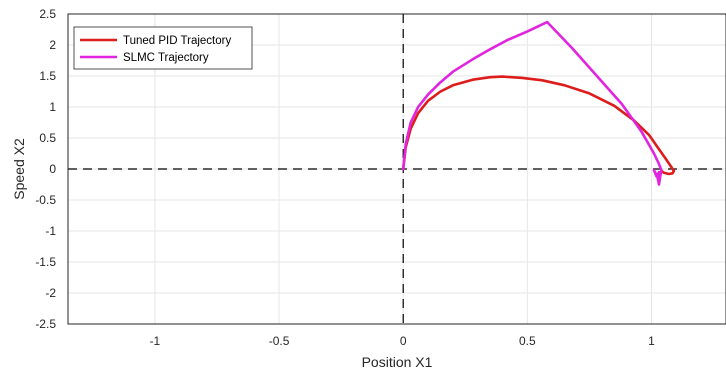 The height and width of the screenshot is (374, 726). Describe the element at coordinates (527, 341) in the screenshot. I see `x-tick-label: 0.5` at that location.